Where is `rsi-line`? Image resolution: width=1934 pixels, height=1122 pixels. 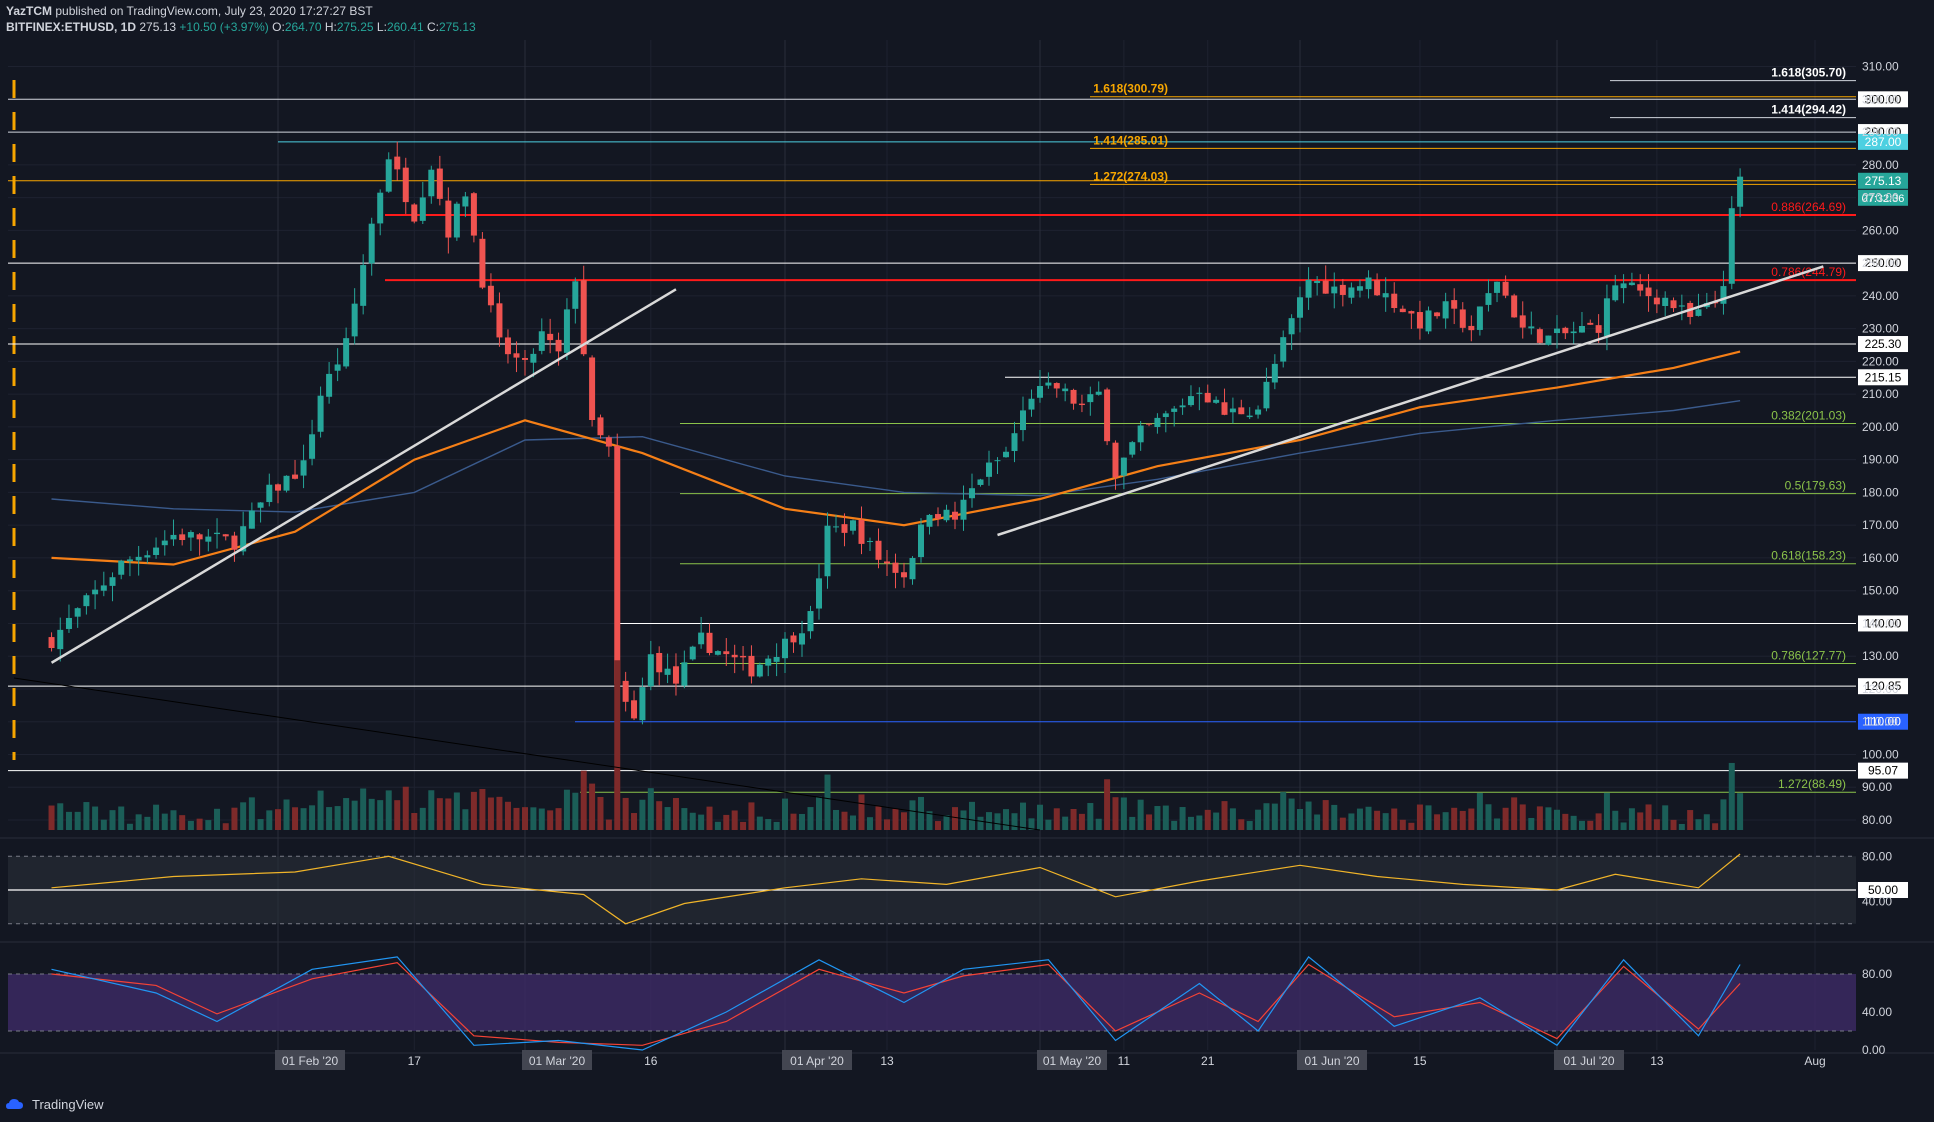 rsi-line is located at coordinates (896, 889).